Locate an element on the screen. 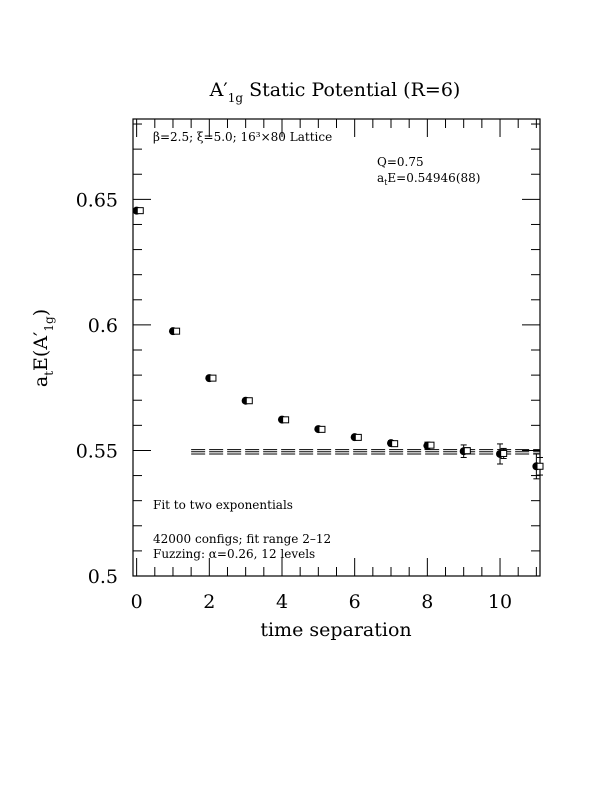 The height and width of the screenshot is (792, 612). y-axis-label: atE(A′1g) is located at coordinates (43, 348).